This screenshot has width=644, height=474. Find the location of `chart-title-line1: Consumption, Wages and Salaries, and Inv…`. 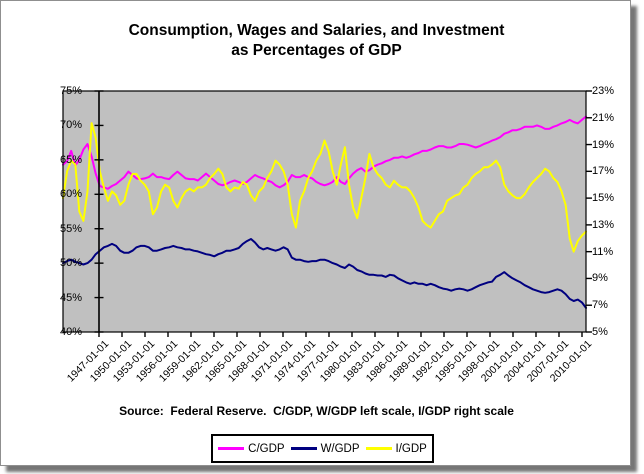

chart-title-line1: Consumption, Wages and Salaries, and Inv… is located at coordinates (316, 30).